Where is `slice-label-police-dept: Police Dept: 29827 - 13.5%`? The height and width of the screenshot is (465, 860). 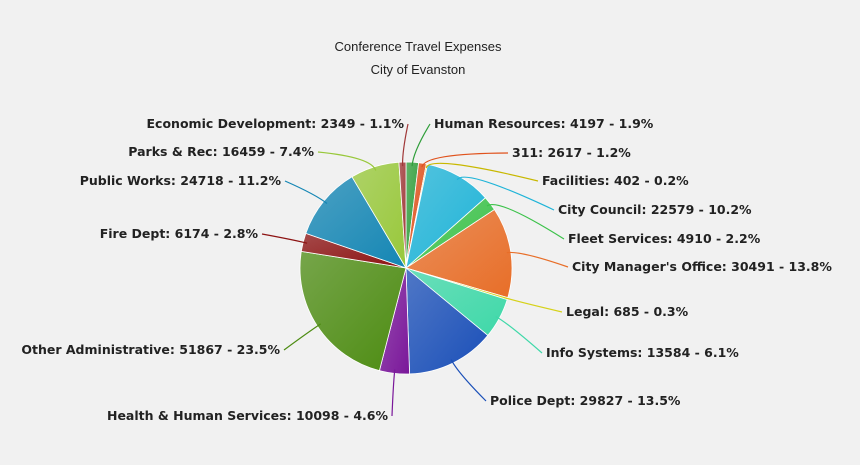 slice-label-police-dept: Police Dept: 29827 - 13.5% is located at coordinates (585, 400).